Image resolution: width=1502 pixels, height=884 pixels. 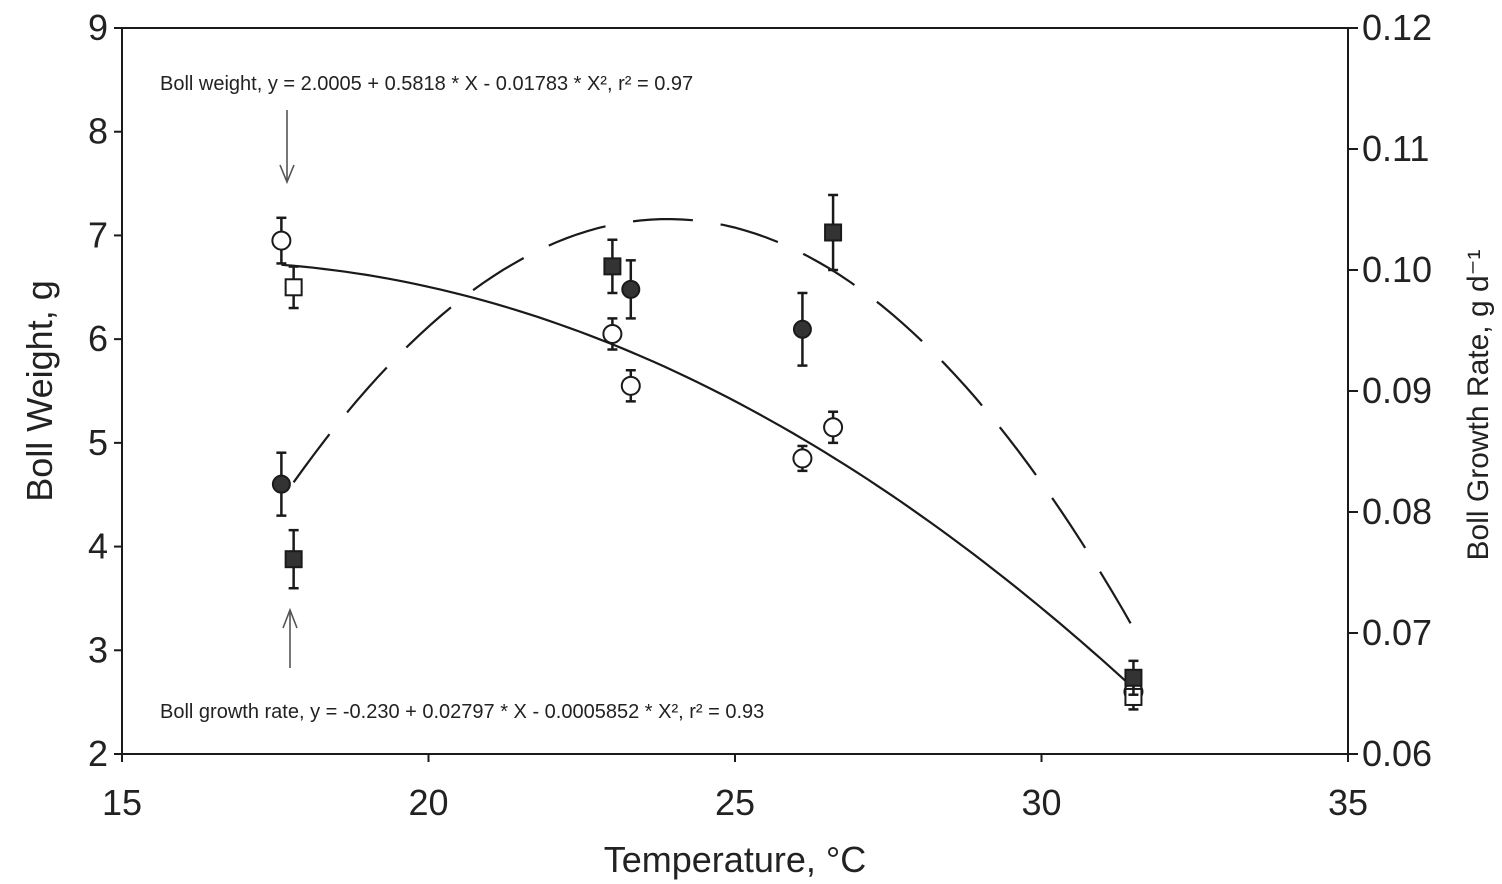 I want to click on right-axis-label: Boll Growth Rate, g d⁻¹, so click(x=1478, y=405).